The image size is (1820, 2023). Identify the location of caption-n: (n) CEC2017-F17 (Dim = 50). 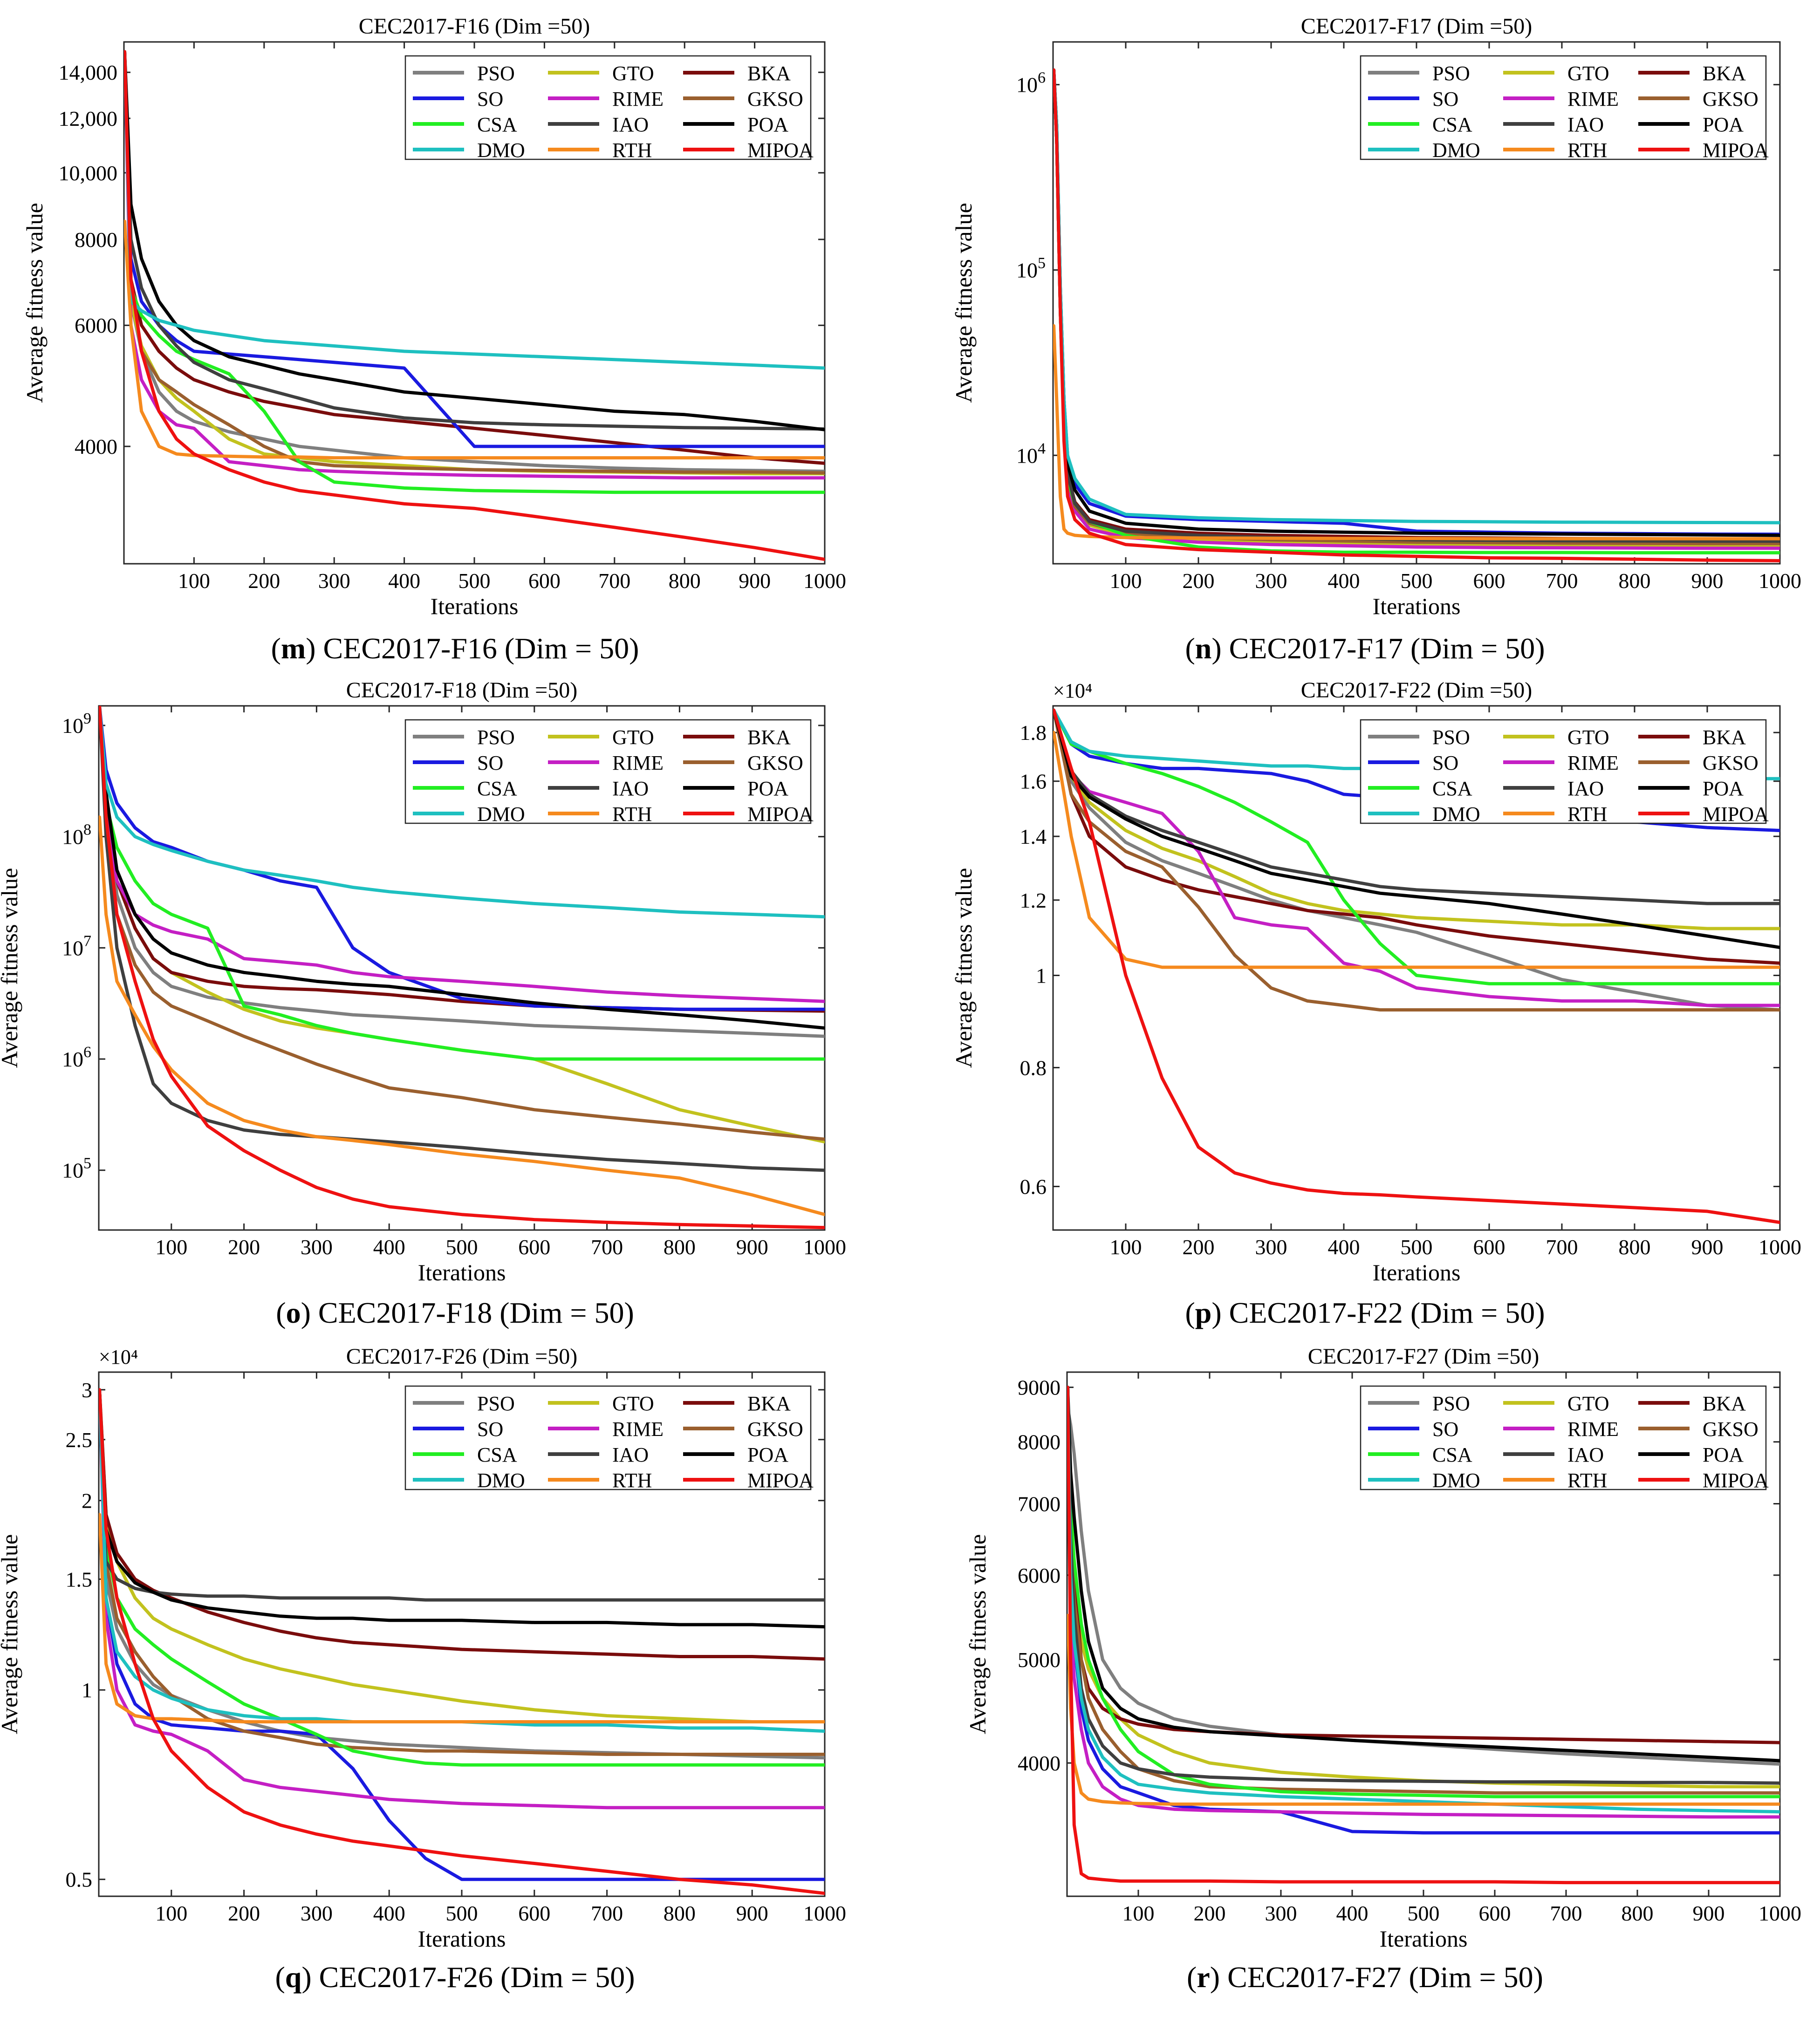
(1365, 649).